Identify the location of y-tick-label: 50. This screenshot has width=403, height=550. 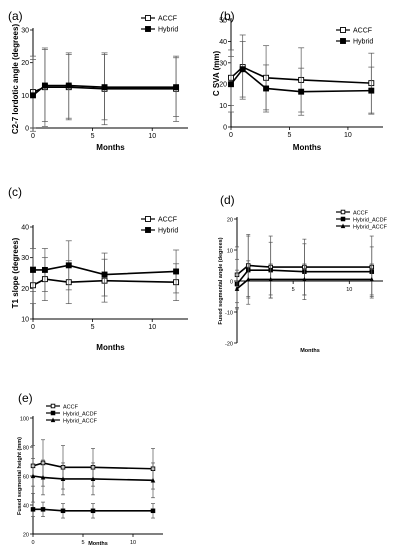
(223, 21).